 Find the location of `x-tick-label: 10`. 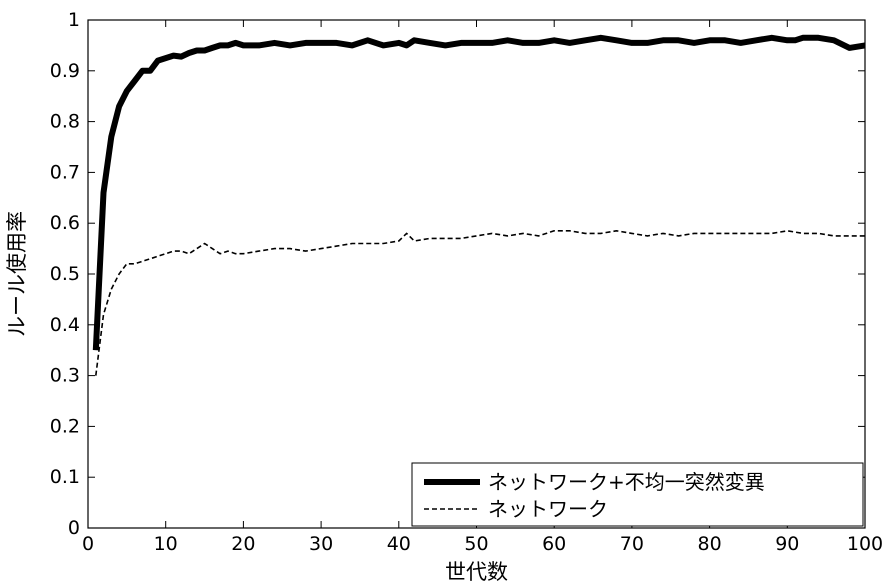

x-tick-label: 10 is located at coordinates (166, 544).